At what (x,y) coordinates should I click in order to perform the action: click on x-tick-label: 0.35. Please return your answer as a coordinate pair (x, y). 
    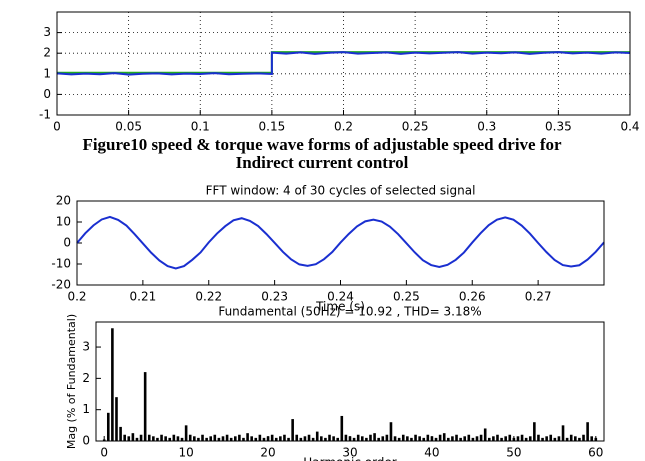
    Looking at the image, I should click on (558, 127).